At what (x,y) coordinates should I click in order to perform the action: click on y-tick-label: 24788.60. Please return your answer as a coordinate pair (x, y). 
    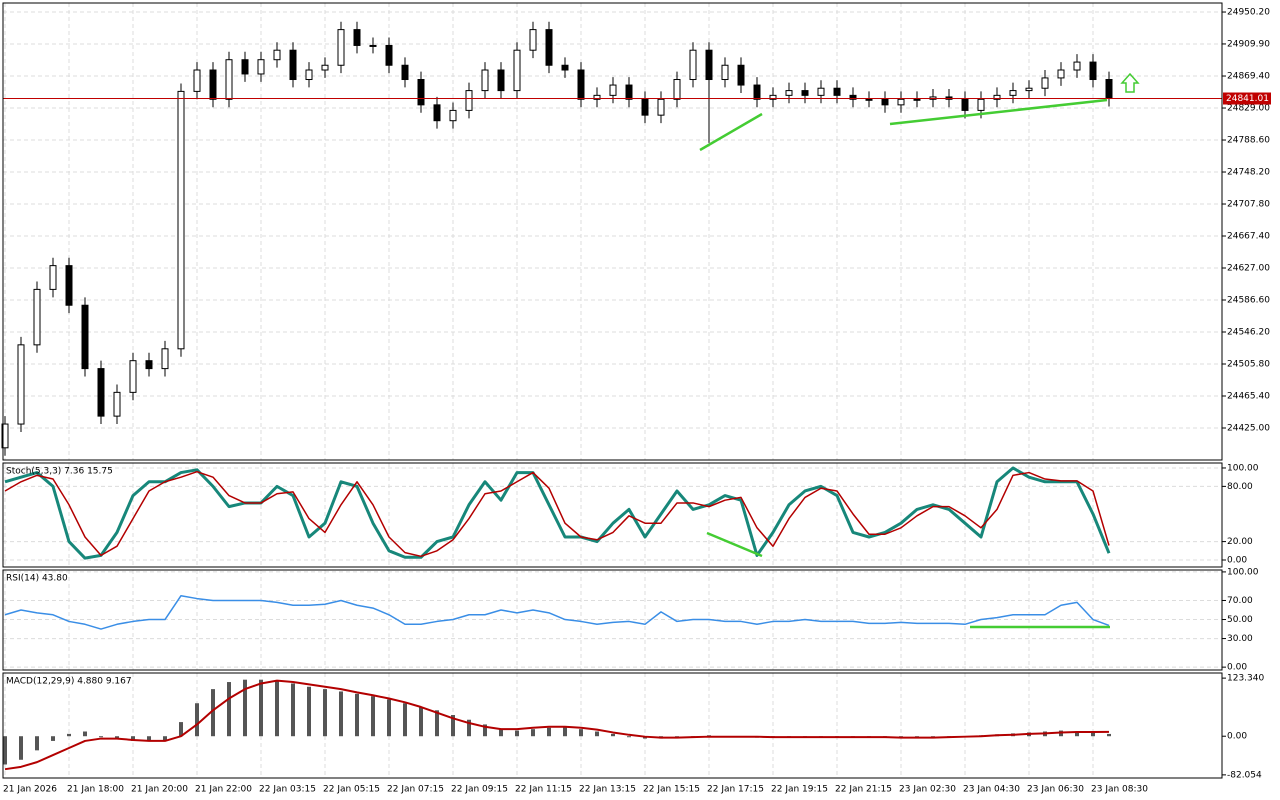
    Looking at the image, I should click on (1248, 141).